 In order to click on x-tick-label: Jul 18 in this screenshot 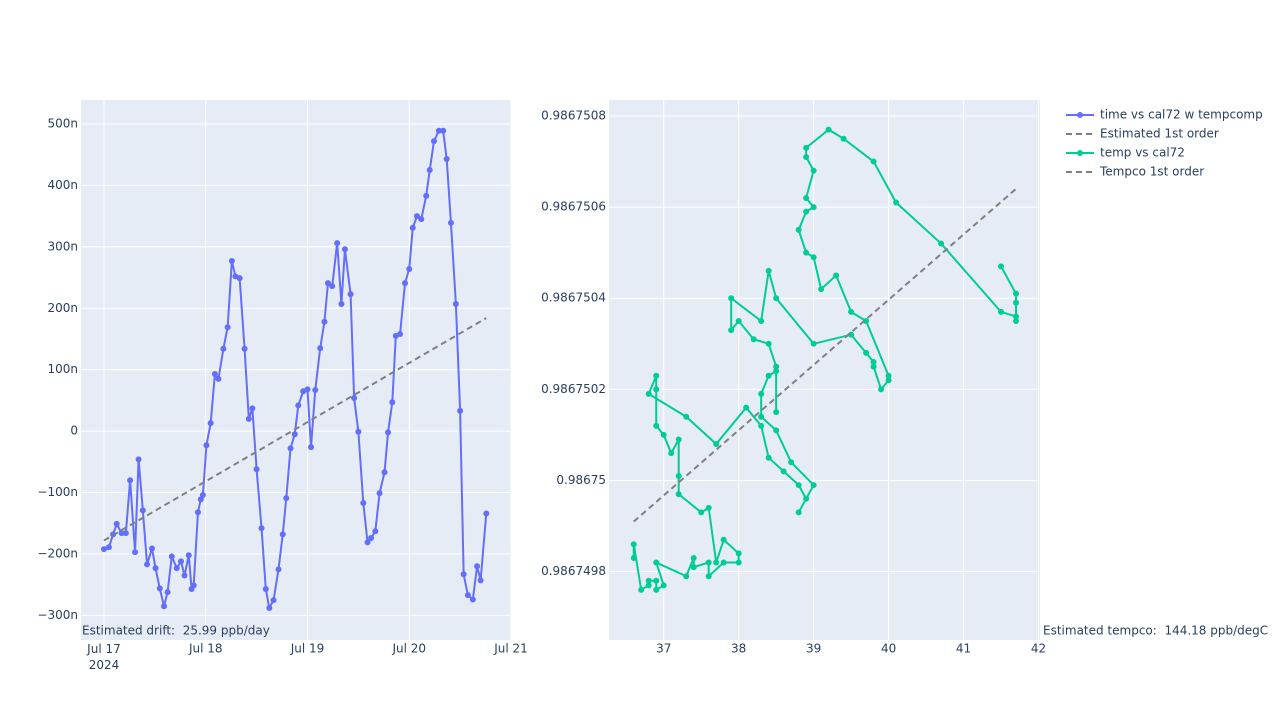, I will do `click(205, 649)`.